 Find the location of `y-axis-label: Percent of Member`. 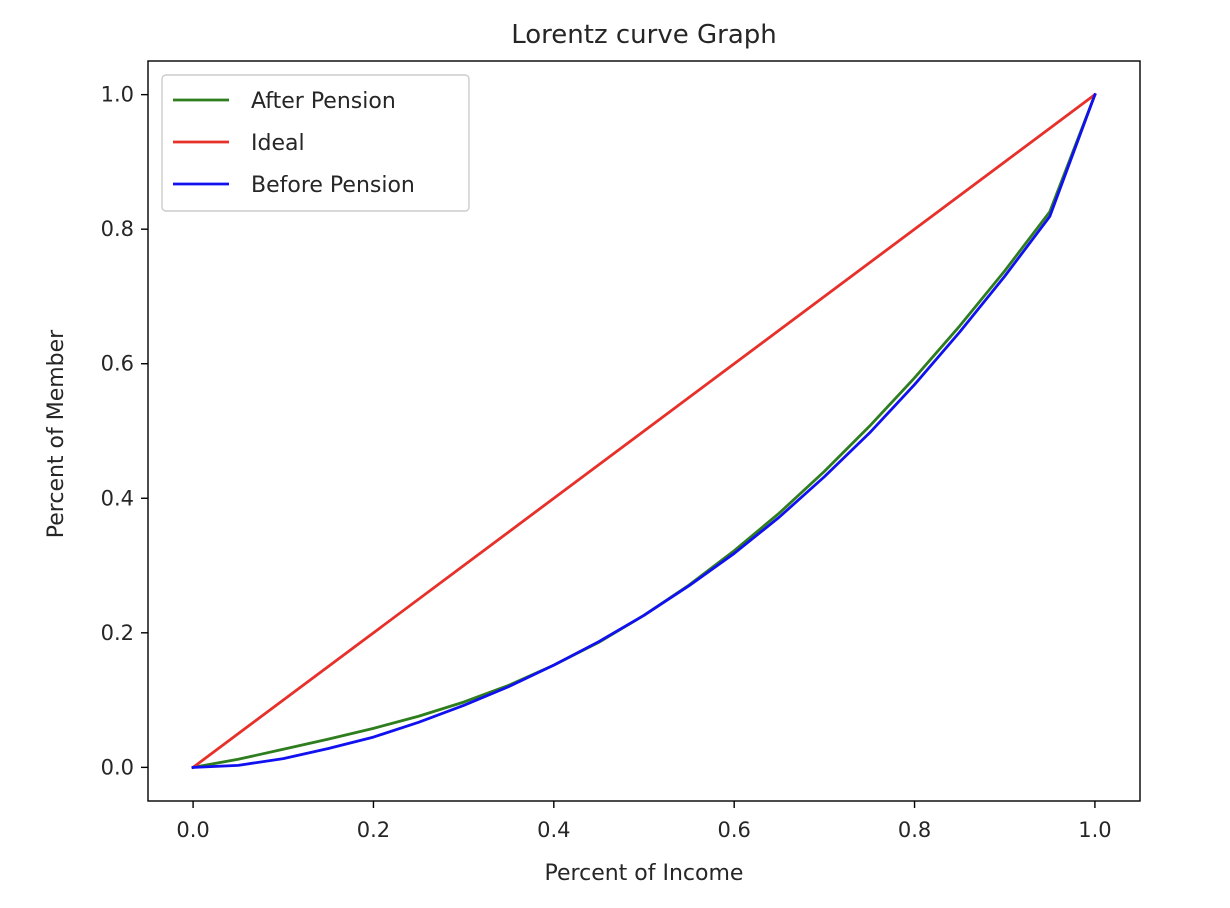

y-axis-label: Percent of Member is located at coordinates (56, 433).